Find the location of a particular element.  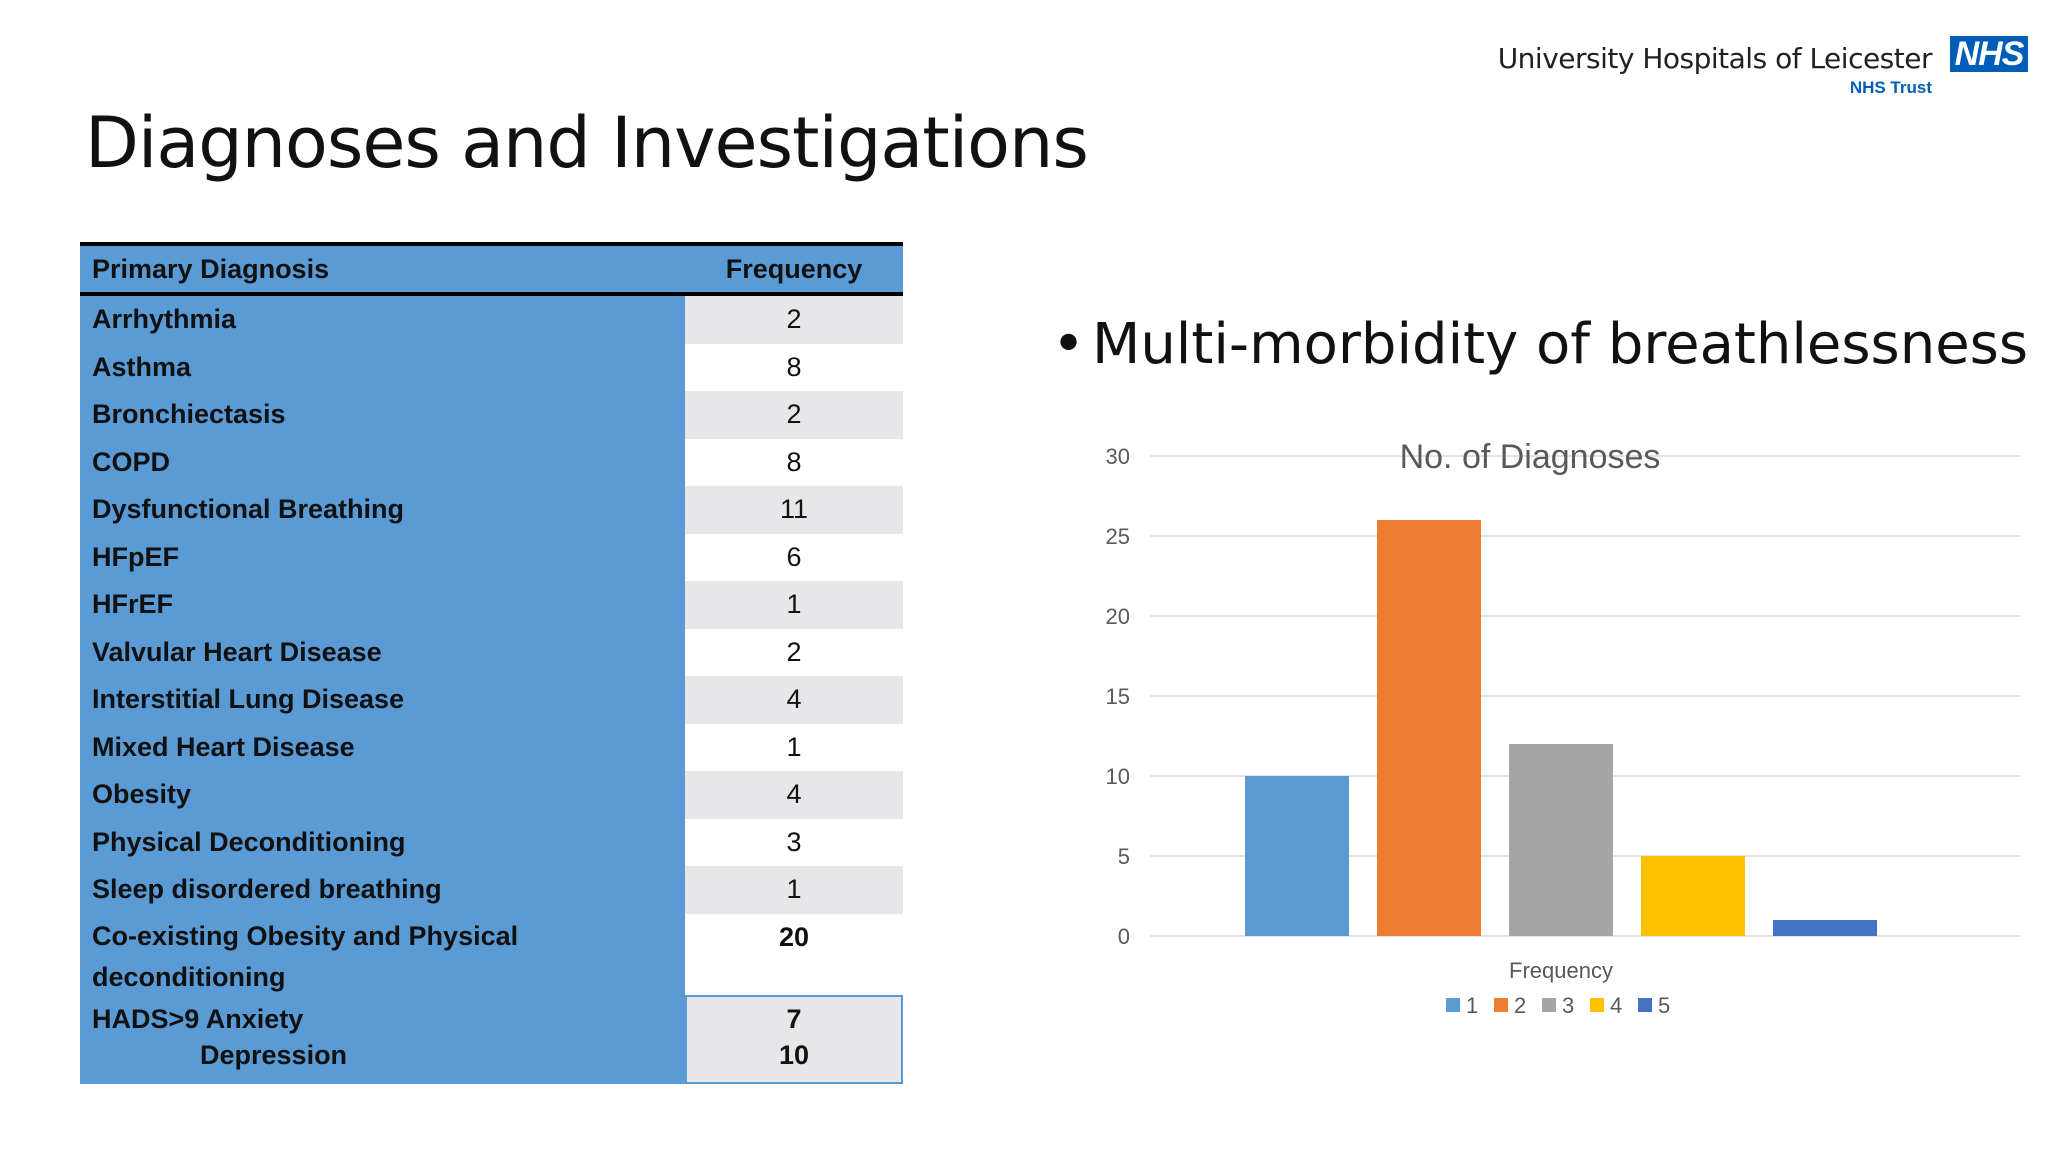

coexisting-value: 20 is located at coordinates (794, 954).